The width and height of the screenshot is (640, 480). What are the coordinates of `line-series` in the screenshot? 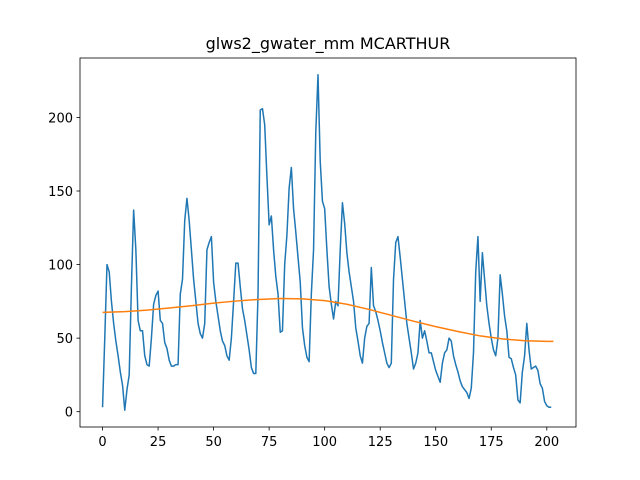 It's located at (328, 320).